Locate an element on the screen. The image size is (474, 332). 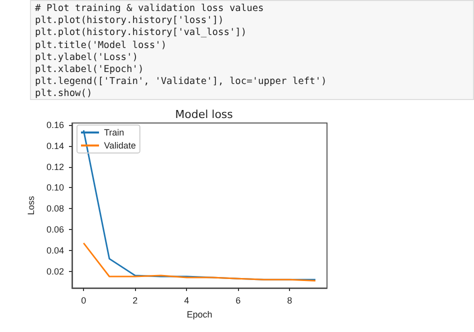
text: plt.plot(history.history['val_loss']) is located at coordinates (141, 33).